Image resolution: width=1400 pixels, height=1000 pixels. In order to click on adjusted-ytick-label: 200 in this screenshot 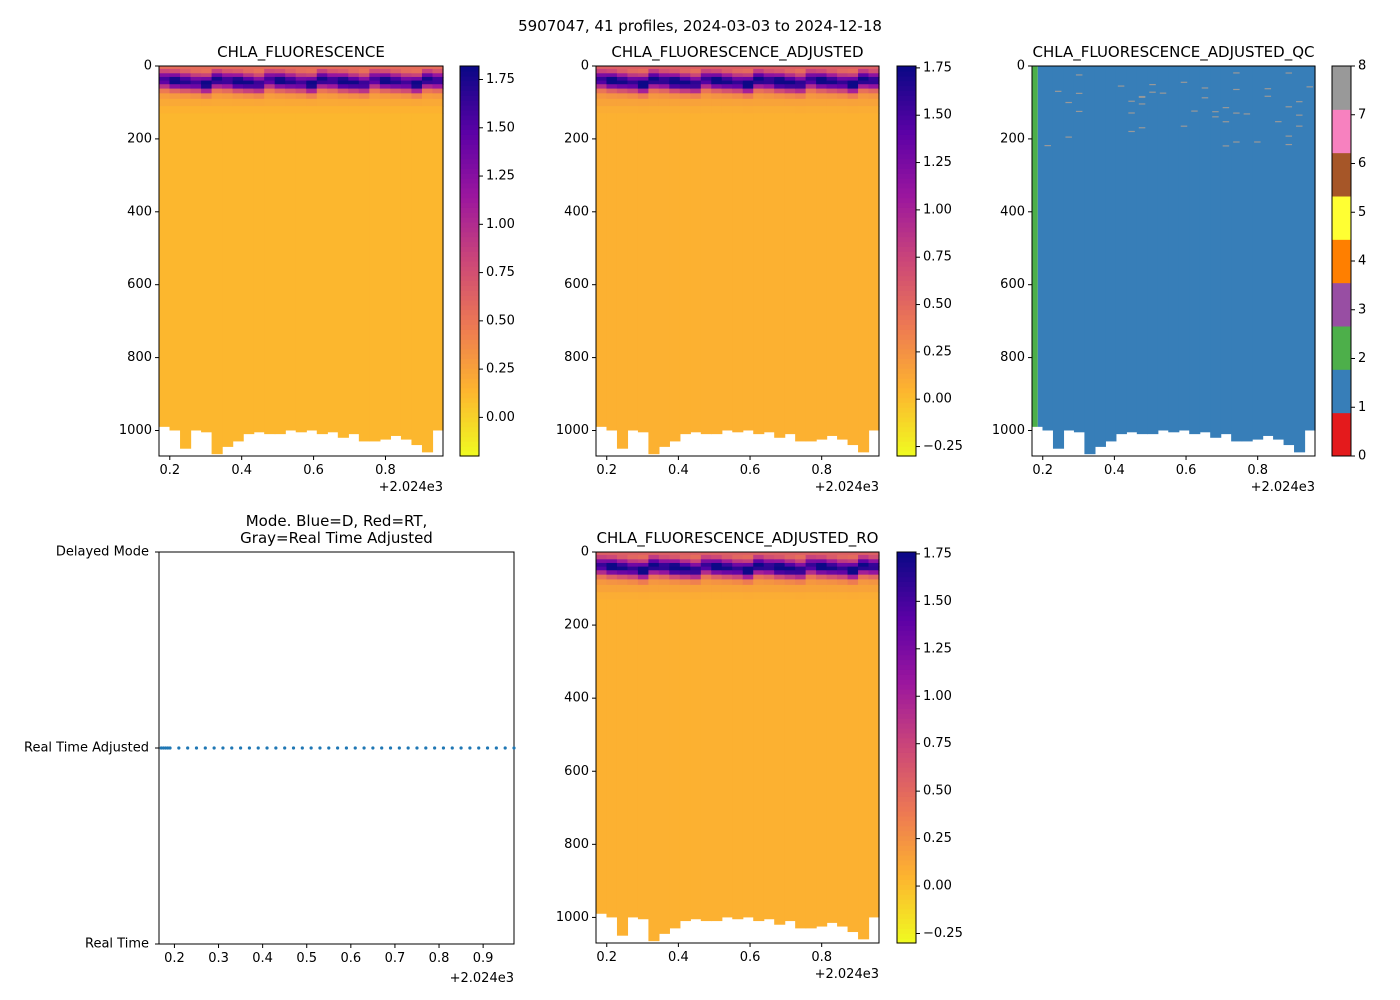, I will do `click(576, 138)`.